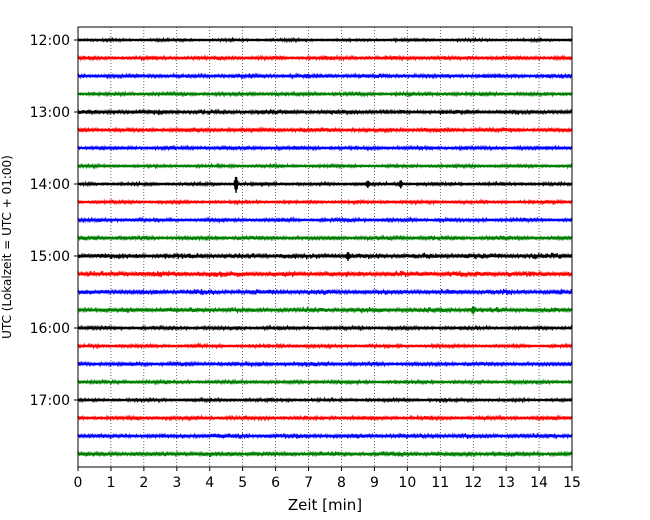 This screenshot has width=650, height=520. I want to click on x-tick-label-5: 5, so click(242, 483).